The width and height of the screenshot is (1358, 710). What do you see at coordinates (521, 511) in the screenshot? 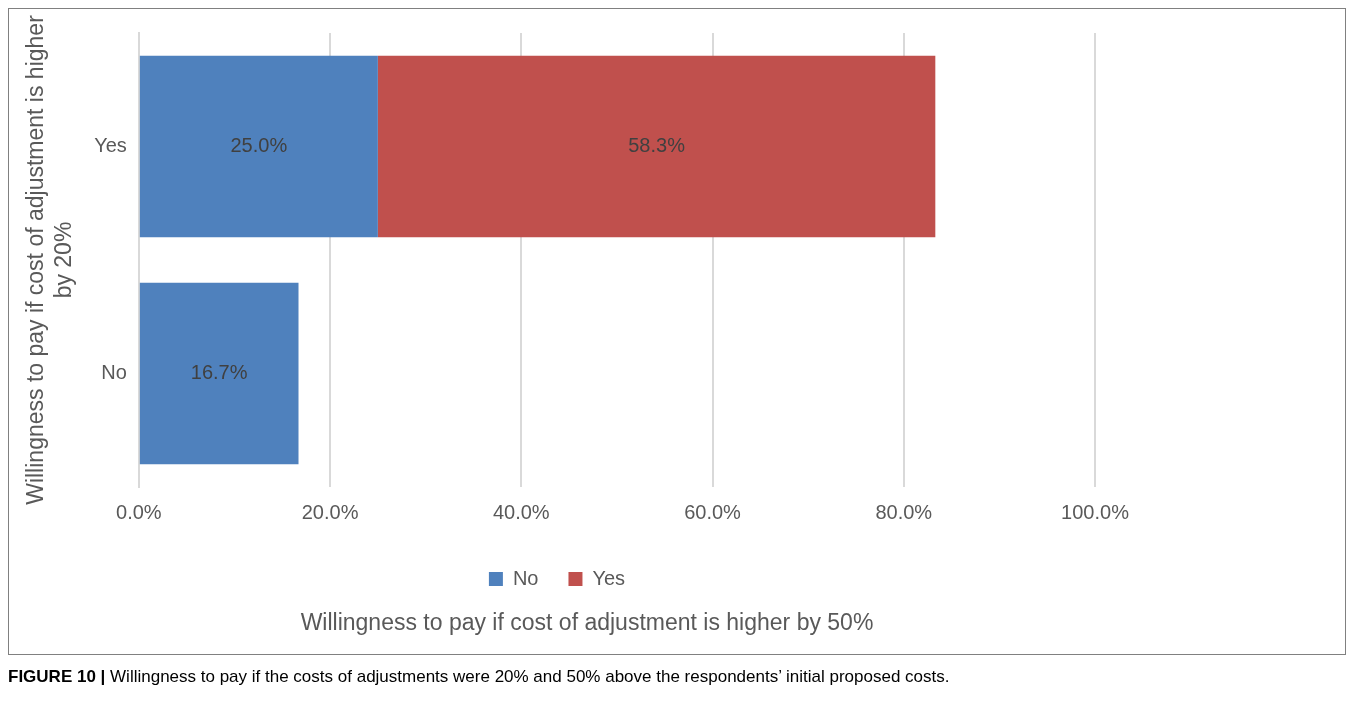
I see `x-tick-label: 40.0%` at bounding box center [521, 511].